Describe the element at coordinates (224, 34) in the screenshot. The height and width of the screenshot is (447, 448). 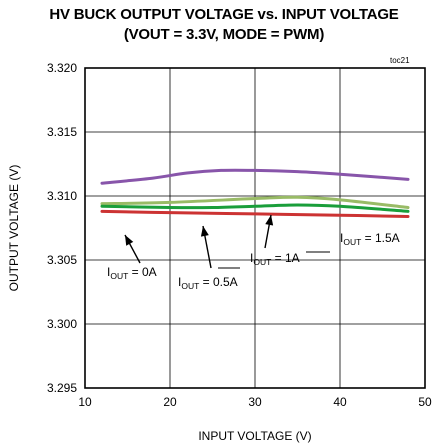
I see `chart-subtitle: (VOUT = 3.3V, MODE = PWM)` at that location.